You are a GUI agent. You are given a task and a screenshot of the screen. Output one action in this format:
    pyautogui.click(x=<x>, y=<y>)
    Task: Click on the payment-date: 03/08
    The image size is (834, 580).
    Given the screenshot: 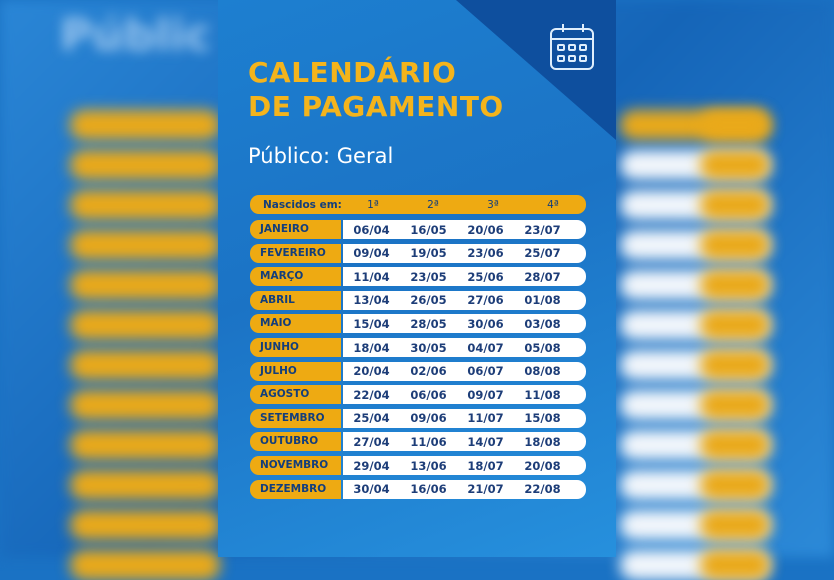 What is the action you would take?
    pyautogui.click(x=542, y=323)
    